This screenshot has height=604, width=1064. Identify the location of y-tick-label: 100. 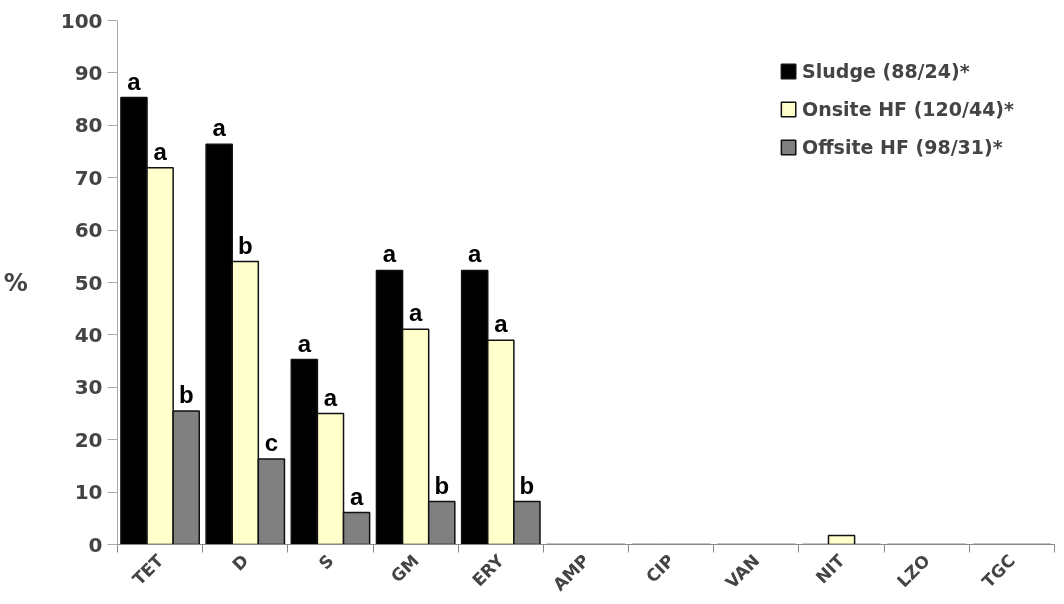
(81, 20).